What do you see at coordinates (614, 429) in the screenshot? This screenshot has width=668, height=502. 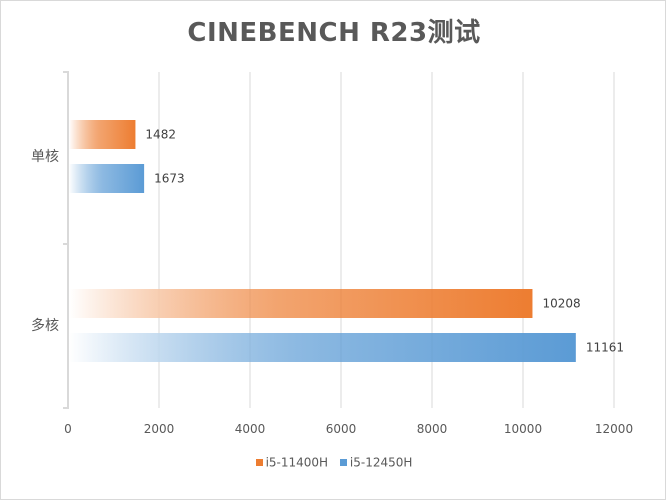 I see `x-tick-label: 12000` at bounding box center [614, 429].